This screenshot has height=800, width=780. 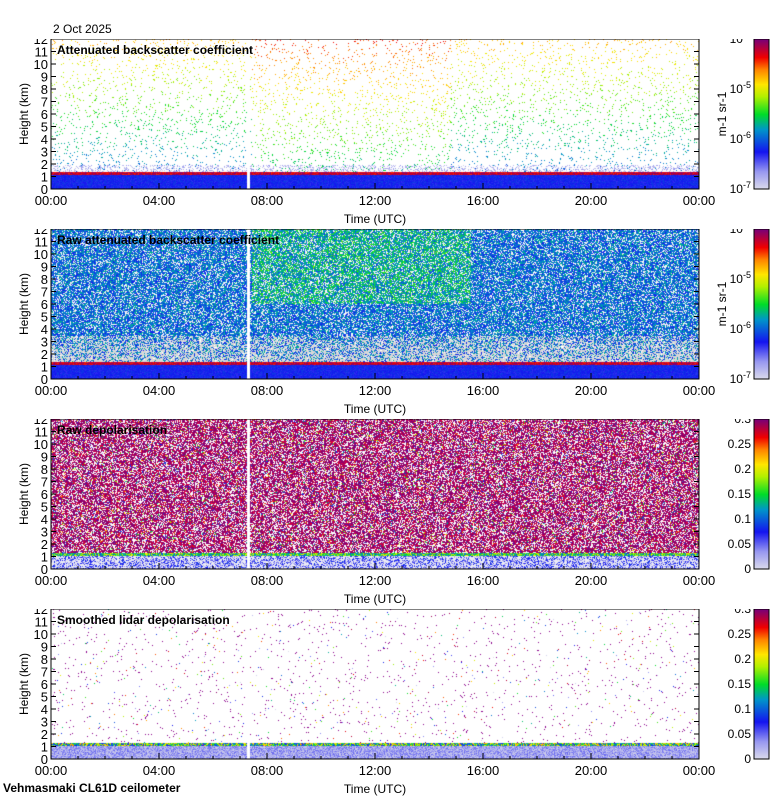 I want to click on x-tick-label: 08:00, so click(x=267, y=580).